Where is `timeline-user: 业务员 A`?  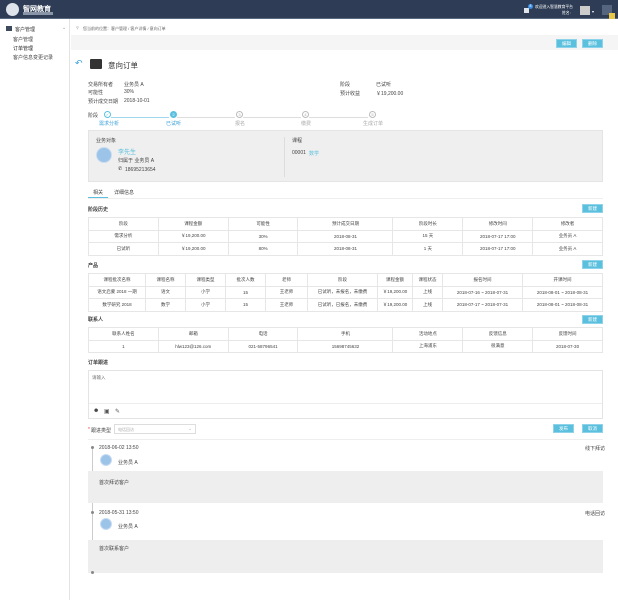
timeline-user: 业务员 A is located at coordinates (128, 463).